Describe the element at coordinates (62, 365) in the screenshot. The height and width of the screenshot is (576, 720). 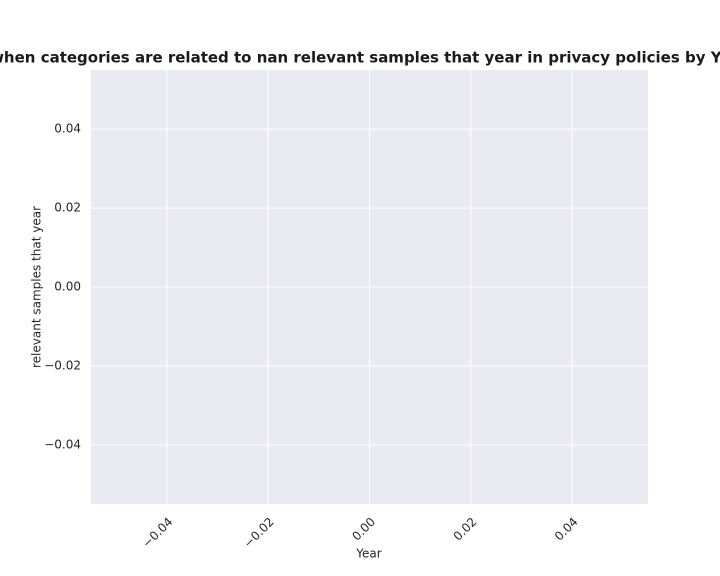
I see `y-tick-label: −0.02` at that location.